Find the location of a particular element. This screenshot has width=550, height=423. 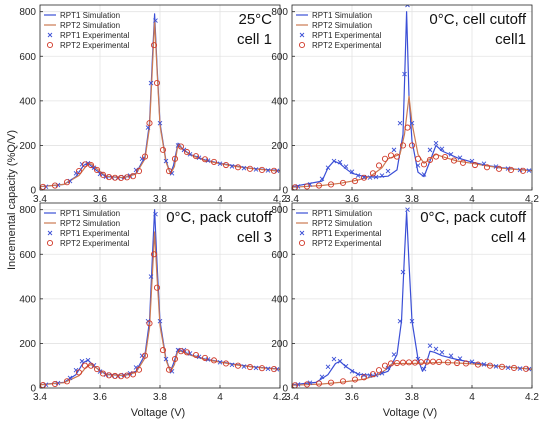

x-tick-label: 4 is located at coordinates (220, 199).